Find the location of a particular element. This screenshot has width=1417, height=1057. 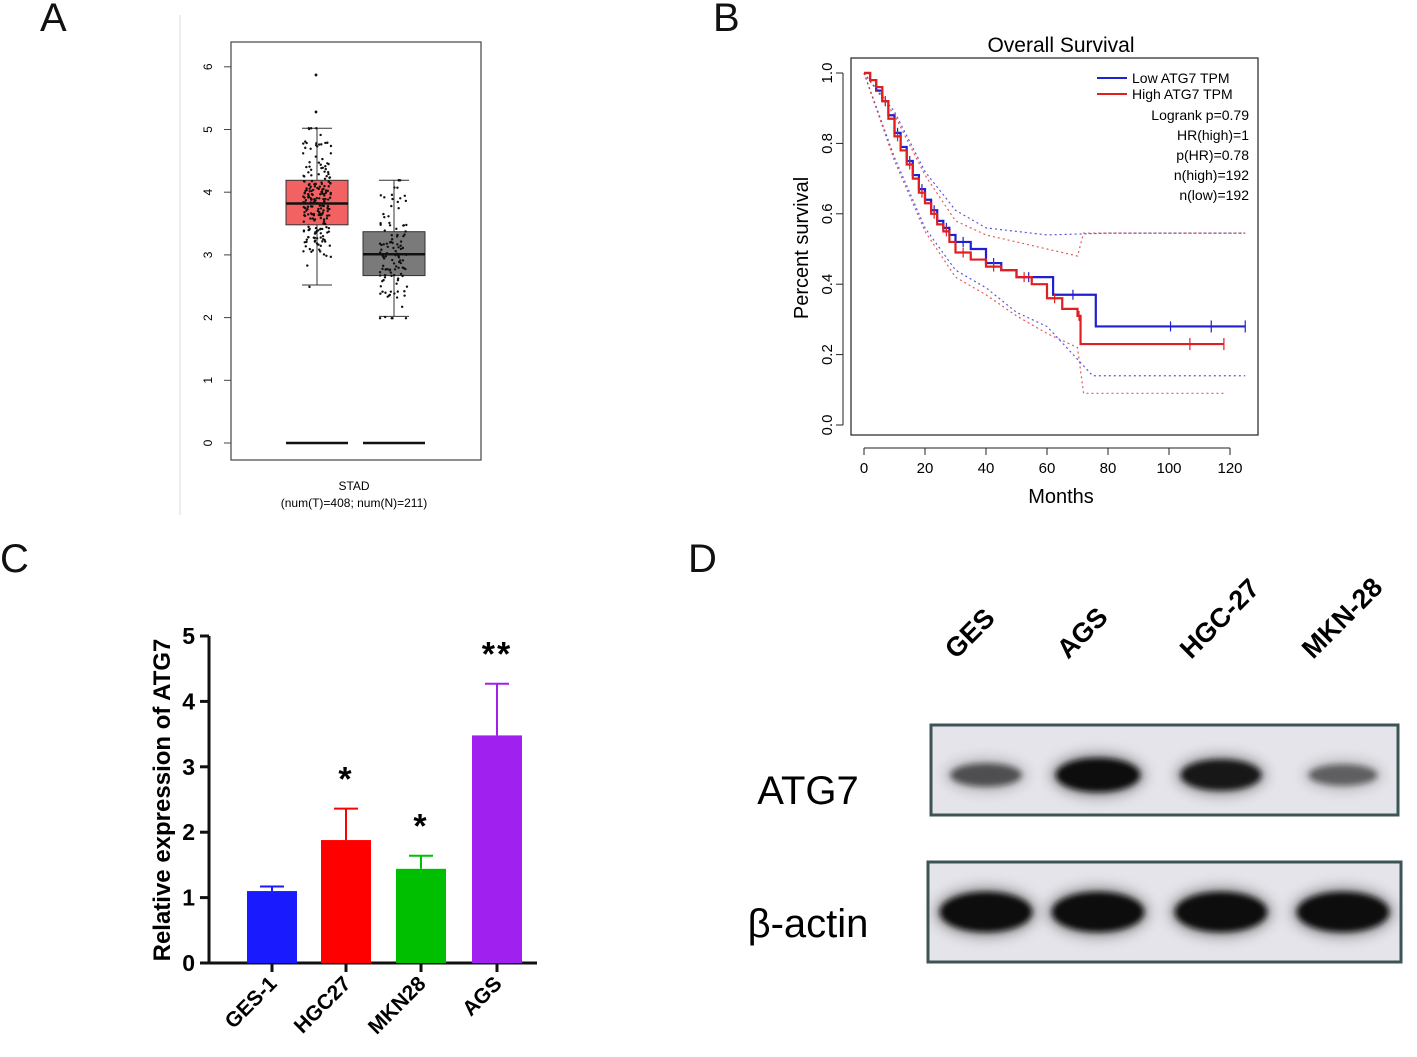

ci-band-high is located at coordinates (1054, 164).